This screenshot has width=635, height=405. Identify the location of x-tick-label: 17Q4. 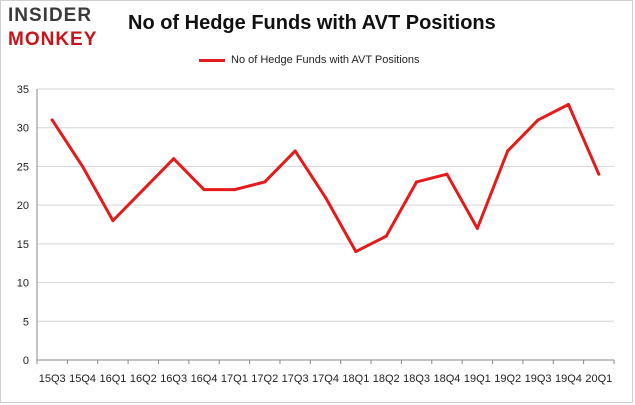
(325, 379).